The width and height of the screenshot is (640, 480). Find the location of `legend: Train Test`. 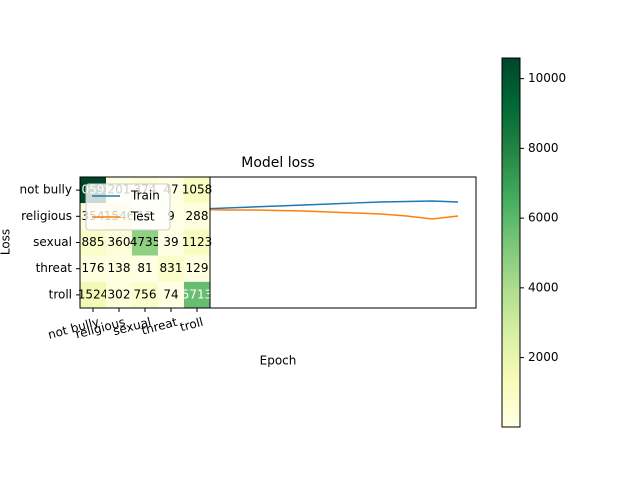

legend: Train Test is located at coordinates (128, 207).